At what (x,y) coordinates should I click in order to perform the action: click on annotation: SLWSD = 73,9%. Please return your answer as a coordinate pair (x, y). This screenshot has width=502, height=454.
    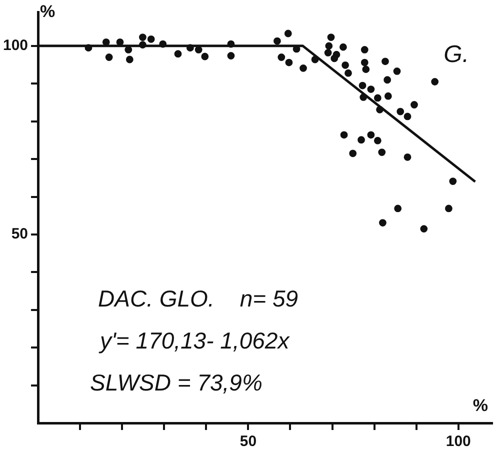
    Looking at the image, I should click on (176, 382).